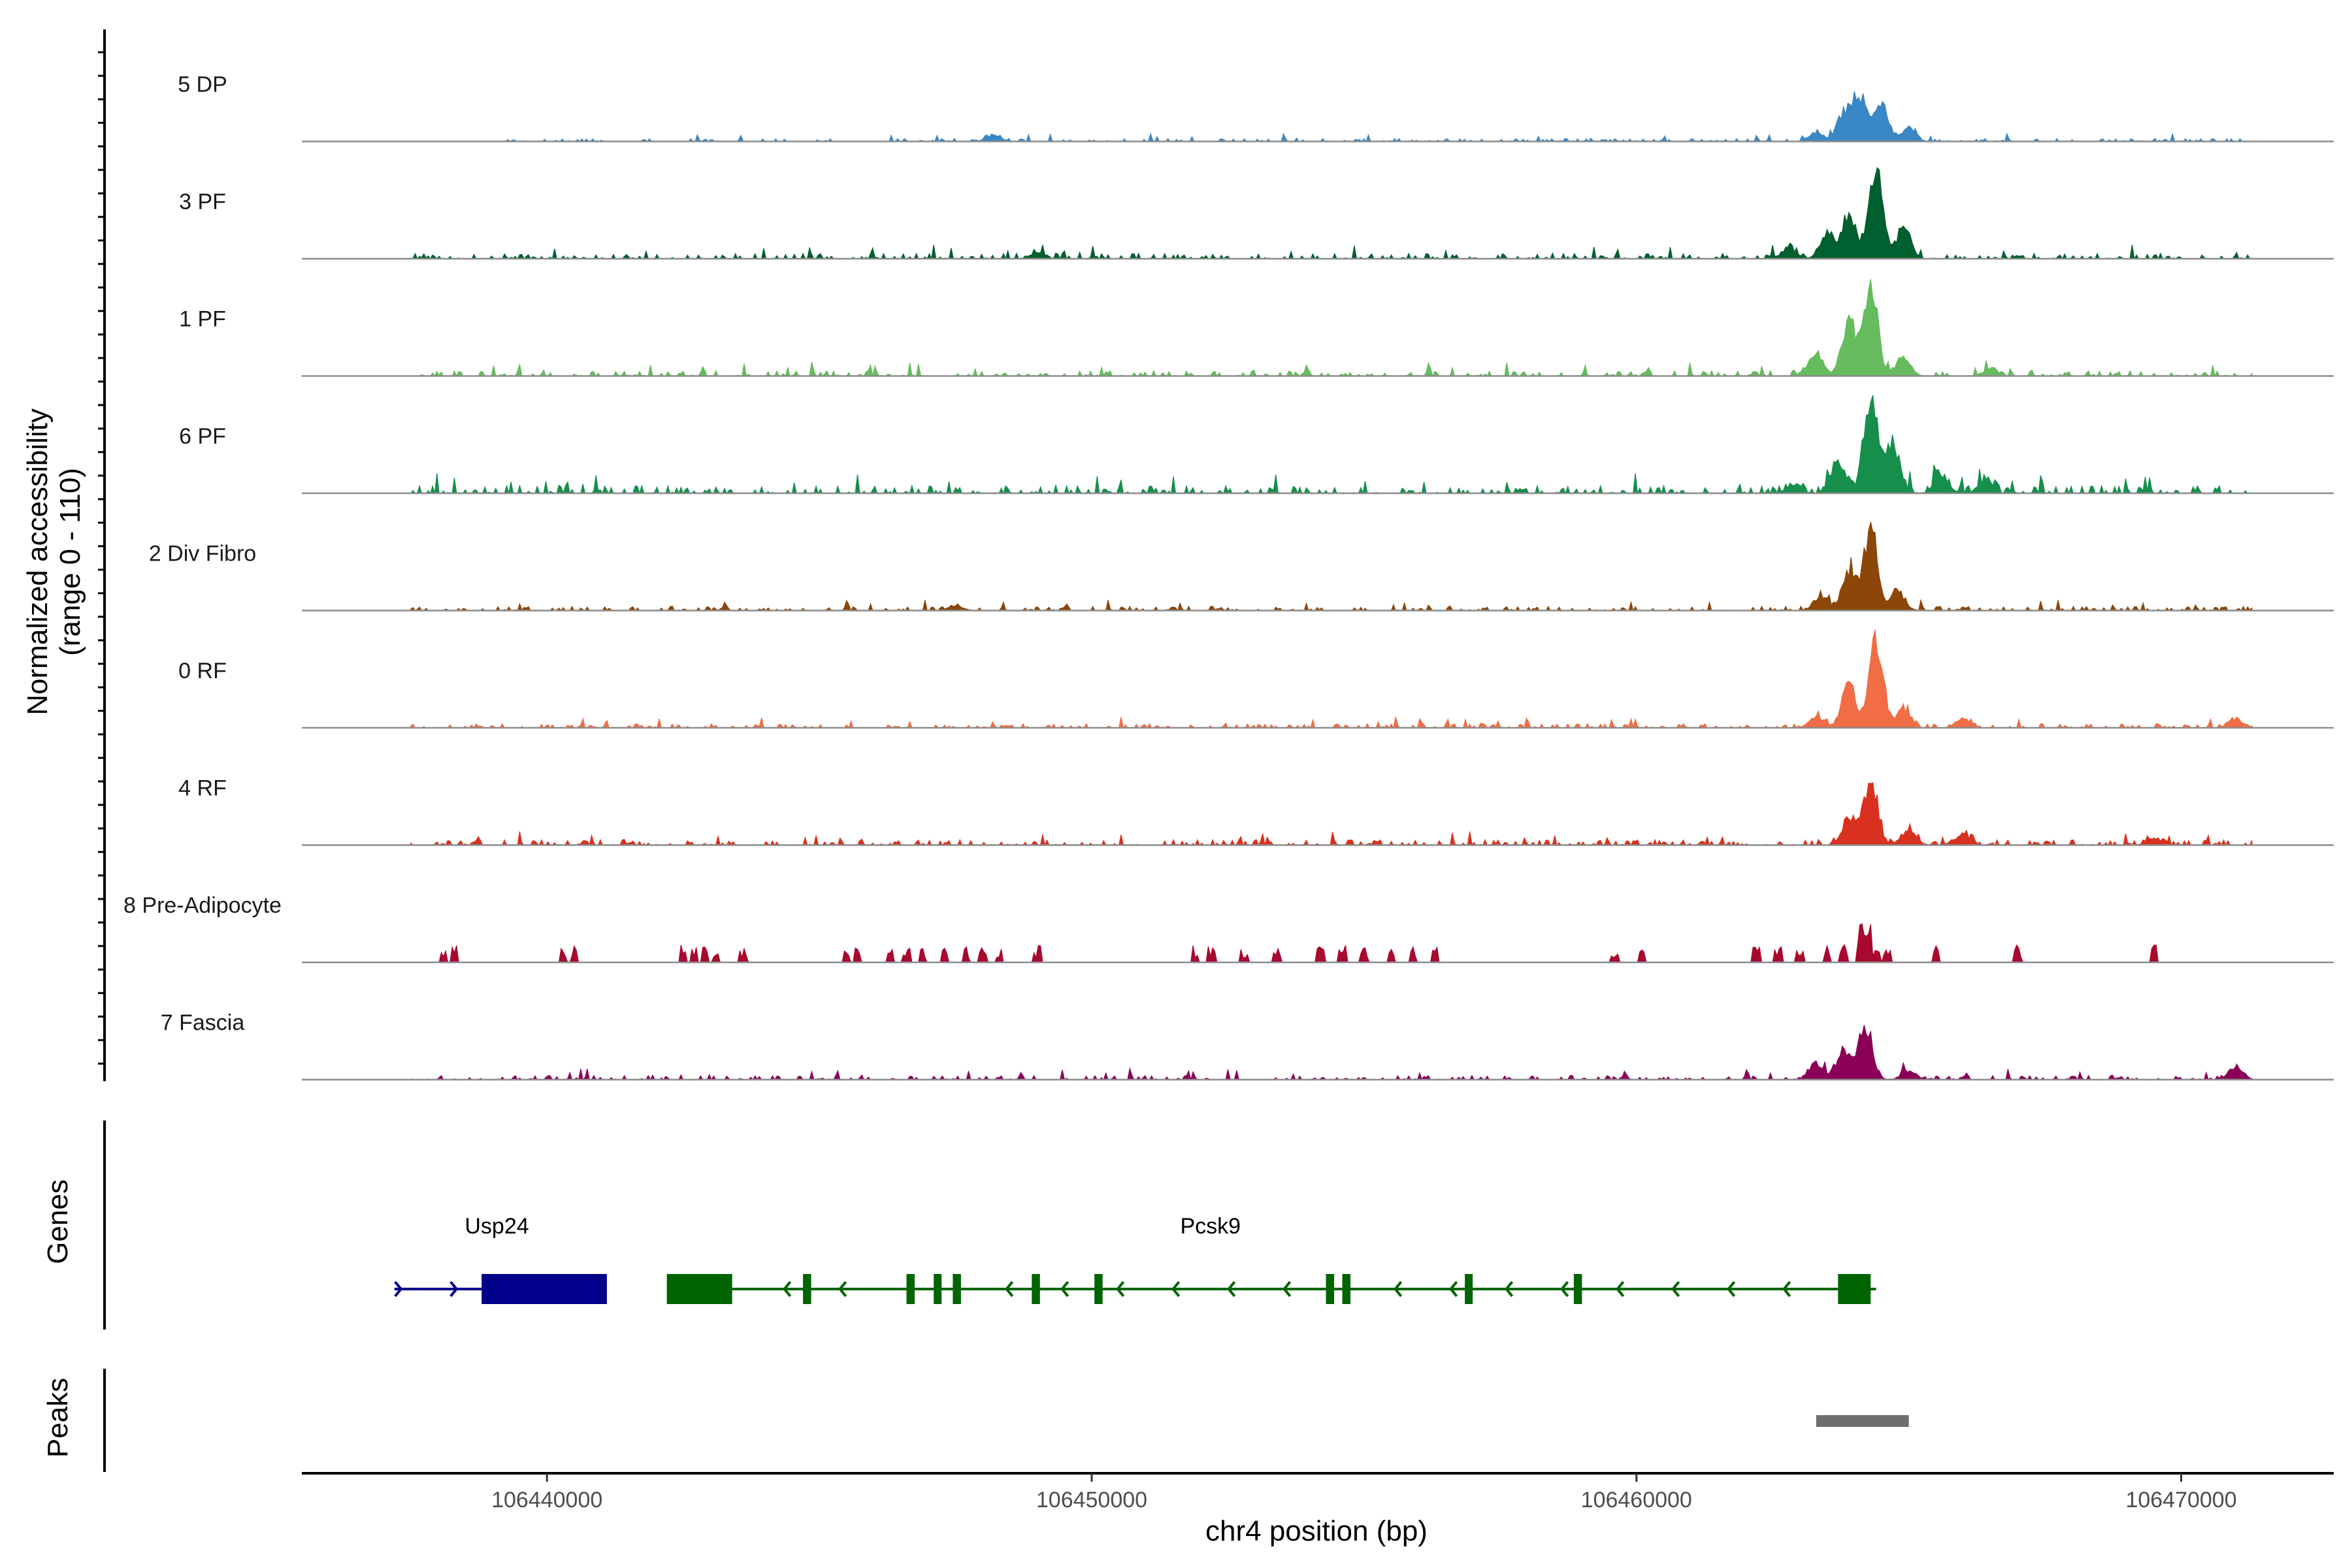 The height and width of the screenshot is (1568, 2352). I want to click on track-label: 1 PF, so click(202, 319).